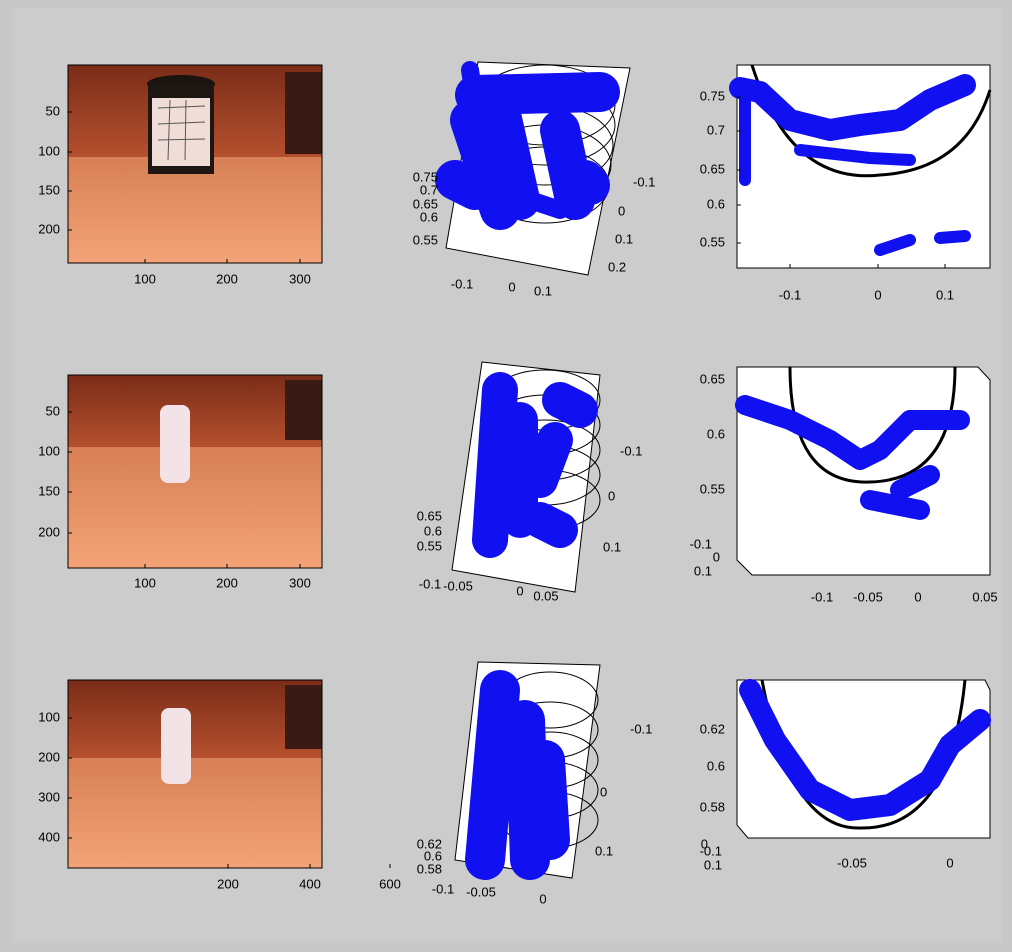 The width and height of the screenshot is (1012, 952). Describe the element at coordinates (425, 176) in the screenshot. I see `z-tick-label: 0.75` at that location.